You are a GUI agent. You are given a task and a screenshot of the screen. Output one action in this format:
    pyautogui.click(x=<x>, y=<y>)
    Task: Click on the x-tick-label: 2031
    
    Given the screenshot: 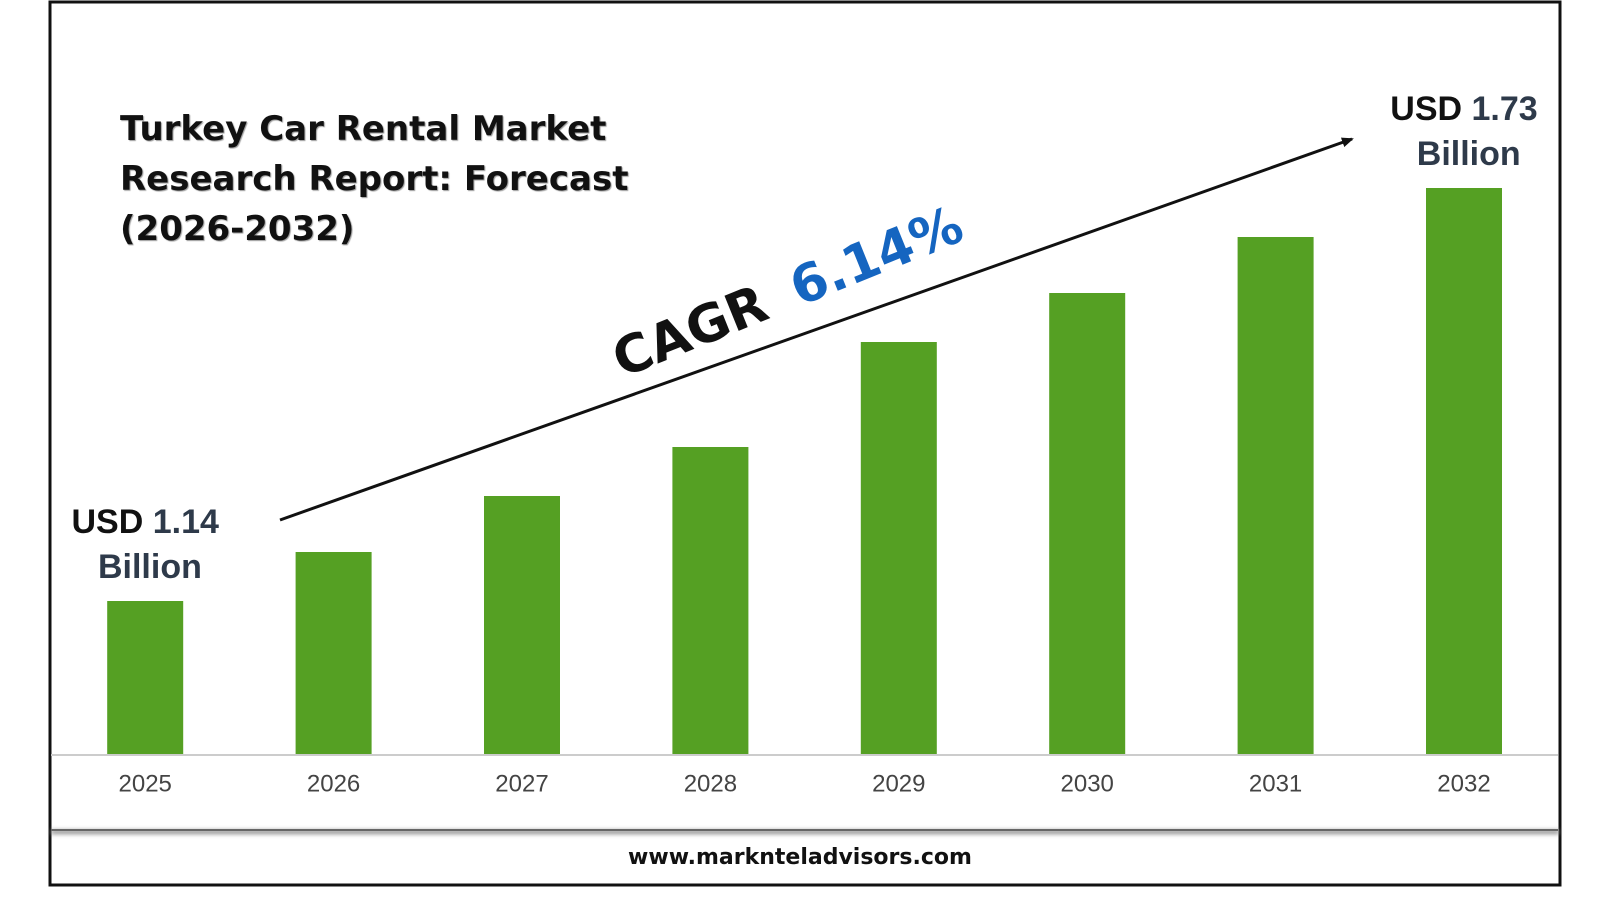 What is the action you would take?
    pyautogui.click(x=1275, y=783)
    